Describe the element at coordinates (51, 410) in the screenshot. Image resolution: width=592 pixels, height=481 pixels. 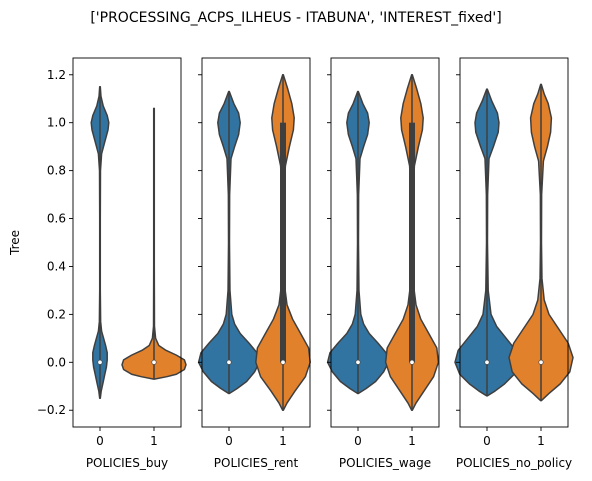
I see `y-tick-label: −0.2` at that location.